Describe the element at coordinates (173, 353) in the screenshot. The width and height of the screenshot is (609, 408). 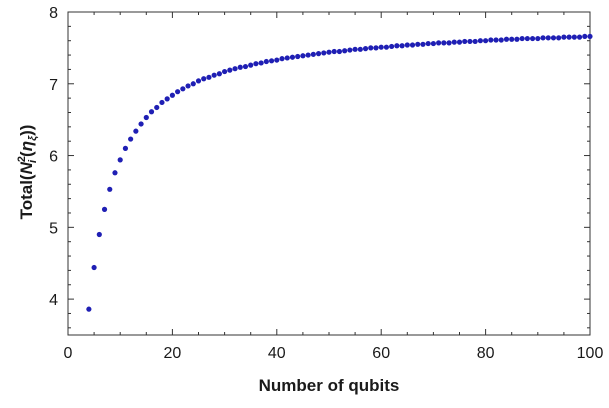
I see `x-tick-label: 20` at that location.